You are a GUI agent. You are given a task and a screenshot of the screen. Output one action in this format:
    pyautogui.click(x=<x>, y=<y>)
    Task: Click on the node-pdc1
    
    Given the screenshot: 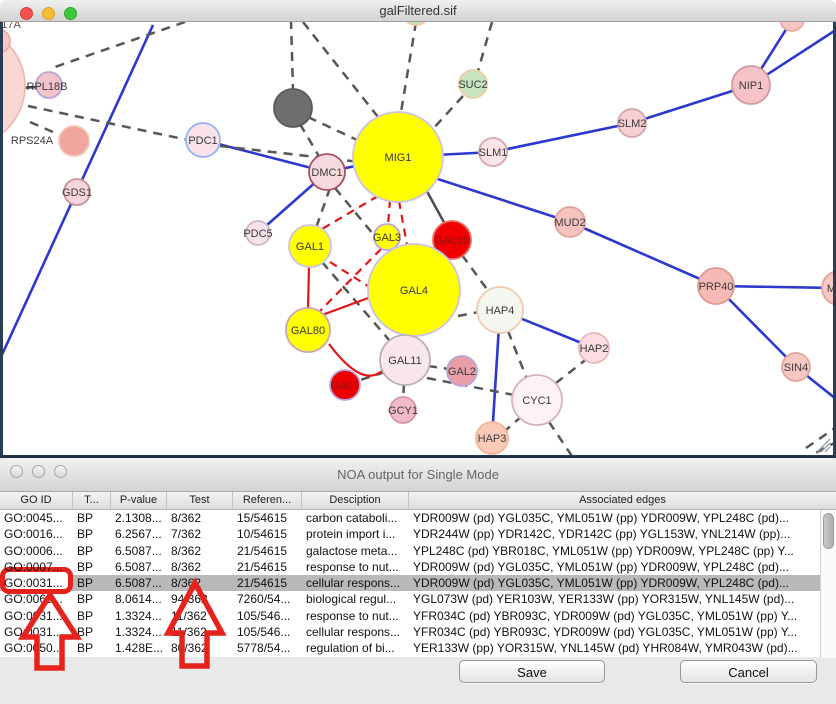 What is the action you would take?
    pyautogui.click(x=203, y=140)
    